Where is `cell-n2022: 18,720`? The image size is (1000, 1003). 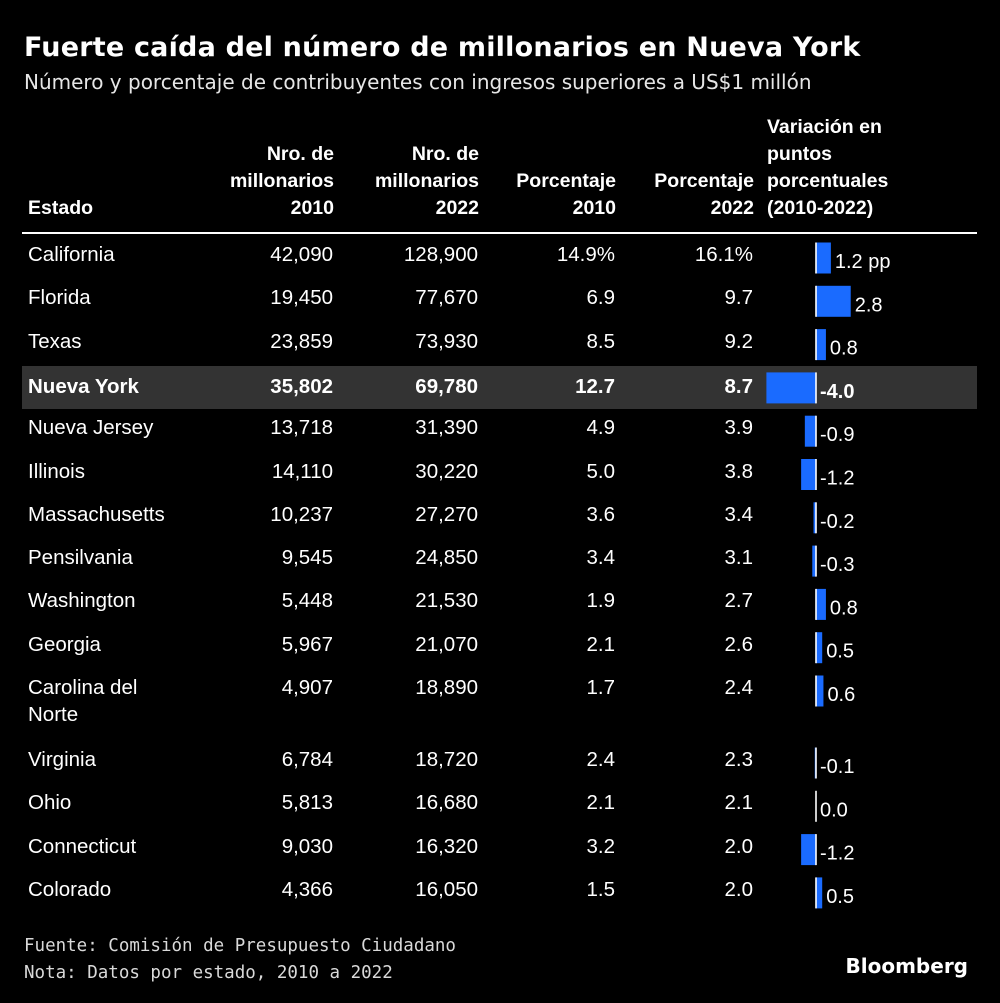 cell-n2022: 18,720 is located at coordinates (446, 759).